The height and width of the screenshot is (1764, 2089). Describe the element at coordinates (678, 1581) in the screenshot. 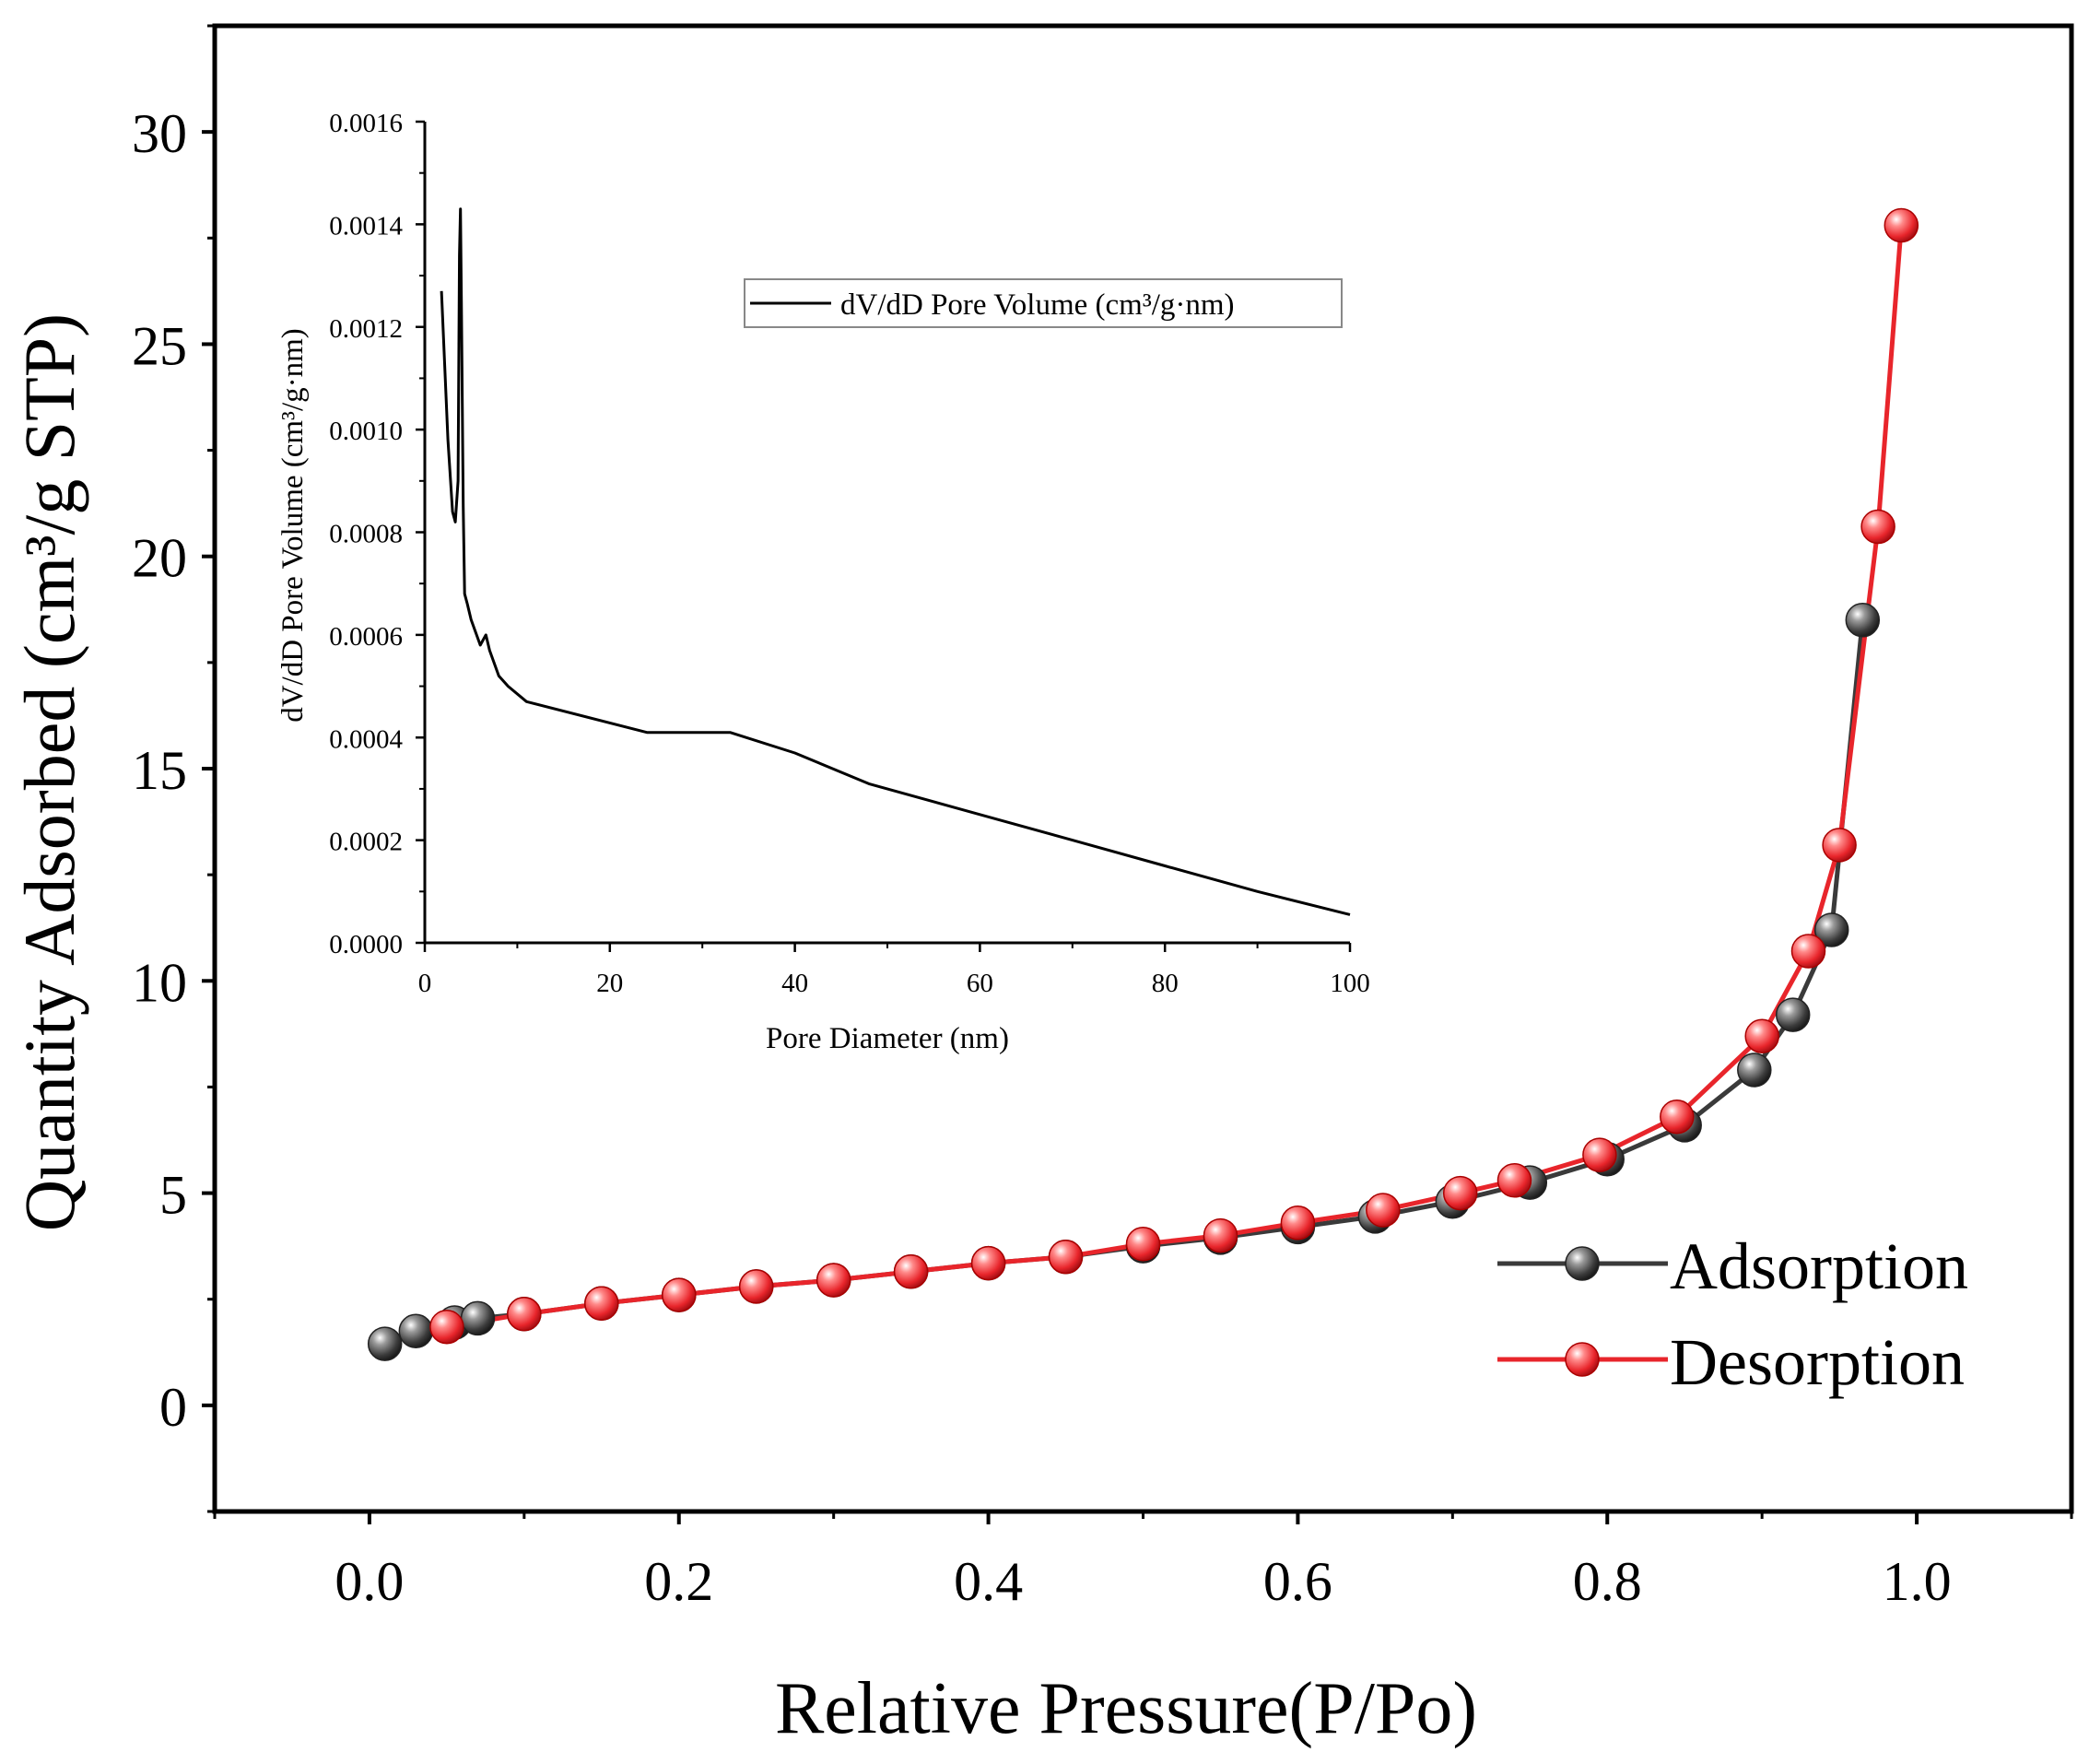

I see `main-x-tick-label: 0.2` at that location.